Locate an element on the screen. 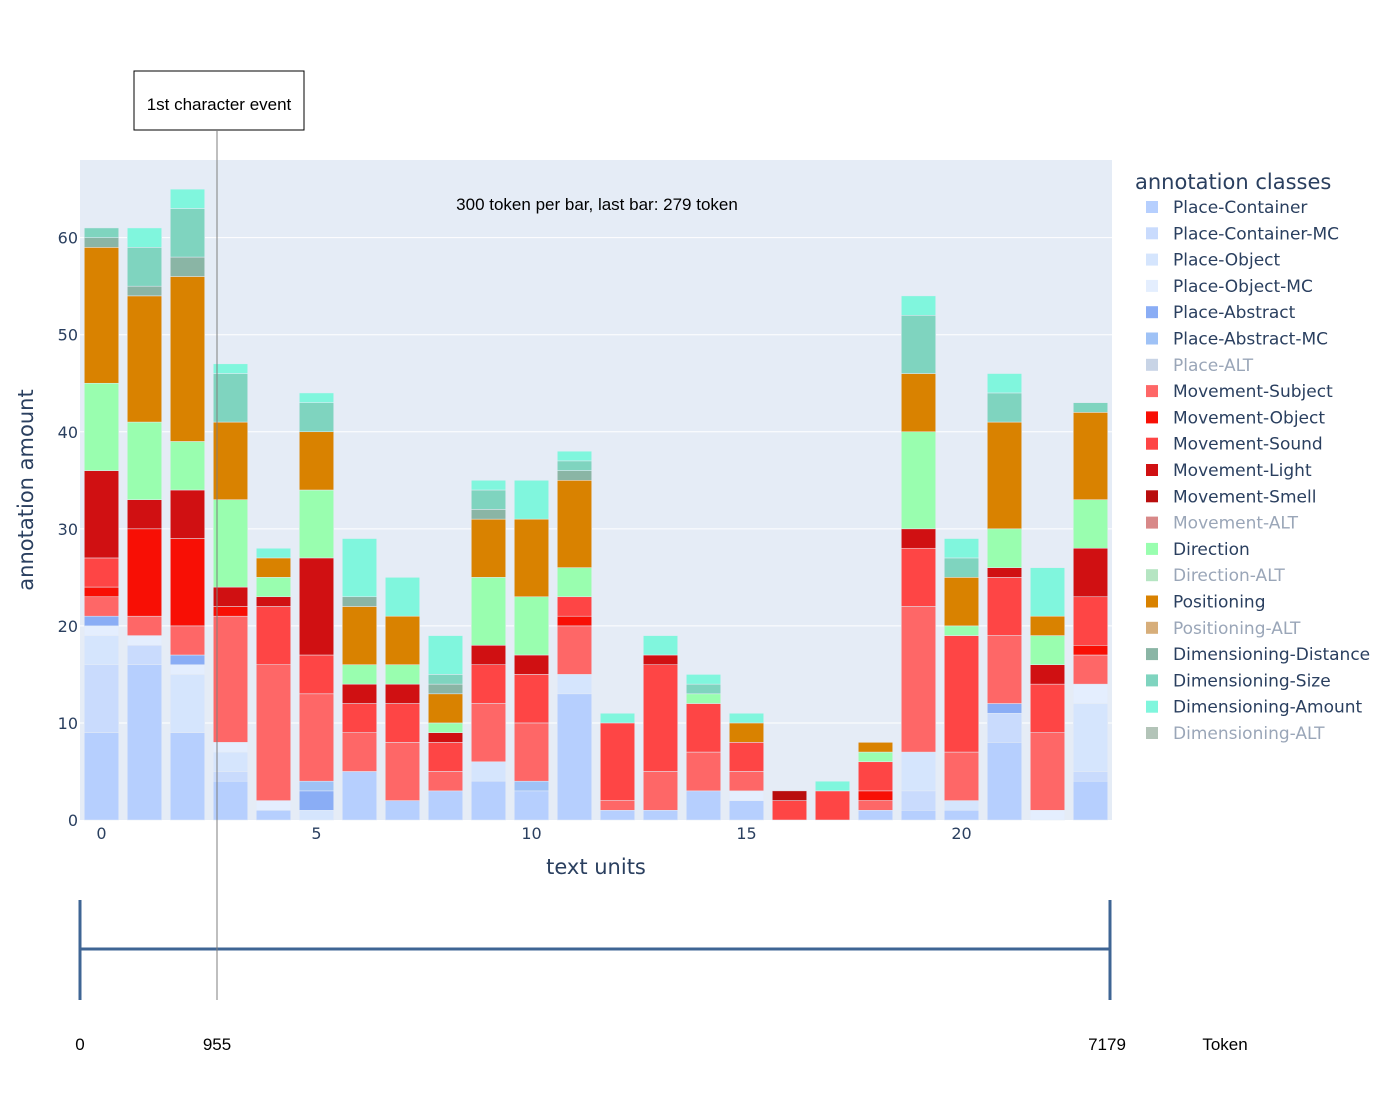  legend-item: Dimensioning-Amount is located at coordinates (1254, 708).